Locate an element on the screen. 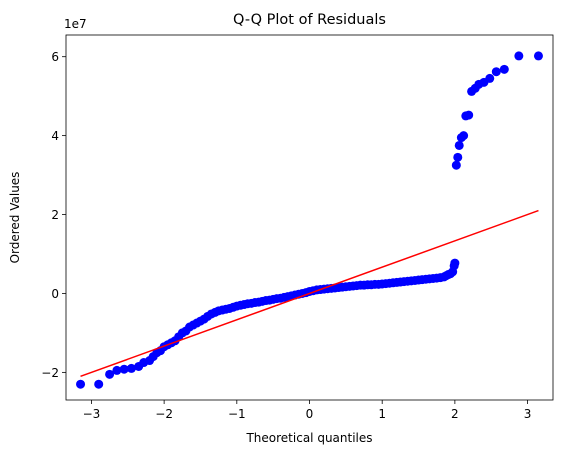 This screenshot has width=565, height=455. y-tick-label: 2 is located at coordinates (55, 215).